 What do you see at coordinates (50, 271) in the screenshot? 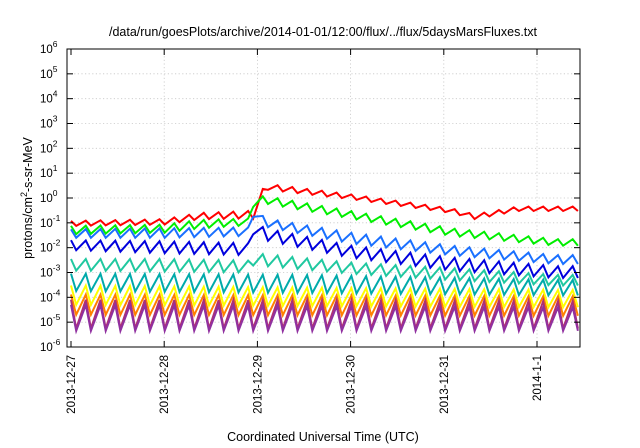
I see `y-tick-label: 10⁻³` at bounding box center [50, 271].